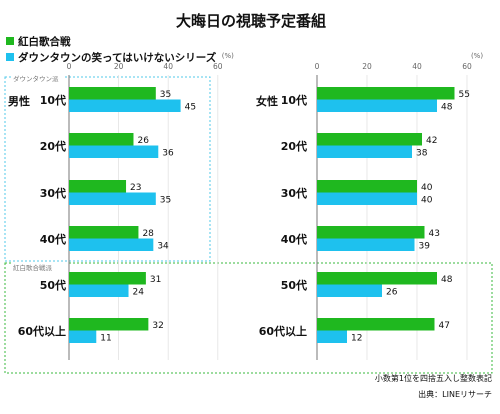 The height and width of the screenshot is (414, 500). What do you see at coordinates (251, 21) in the screenshot?
I see `chart-title: 大晦日の視聴予定番組` at bounding box center [251, 21].